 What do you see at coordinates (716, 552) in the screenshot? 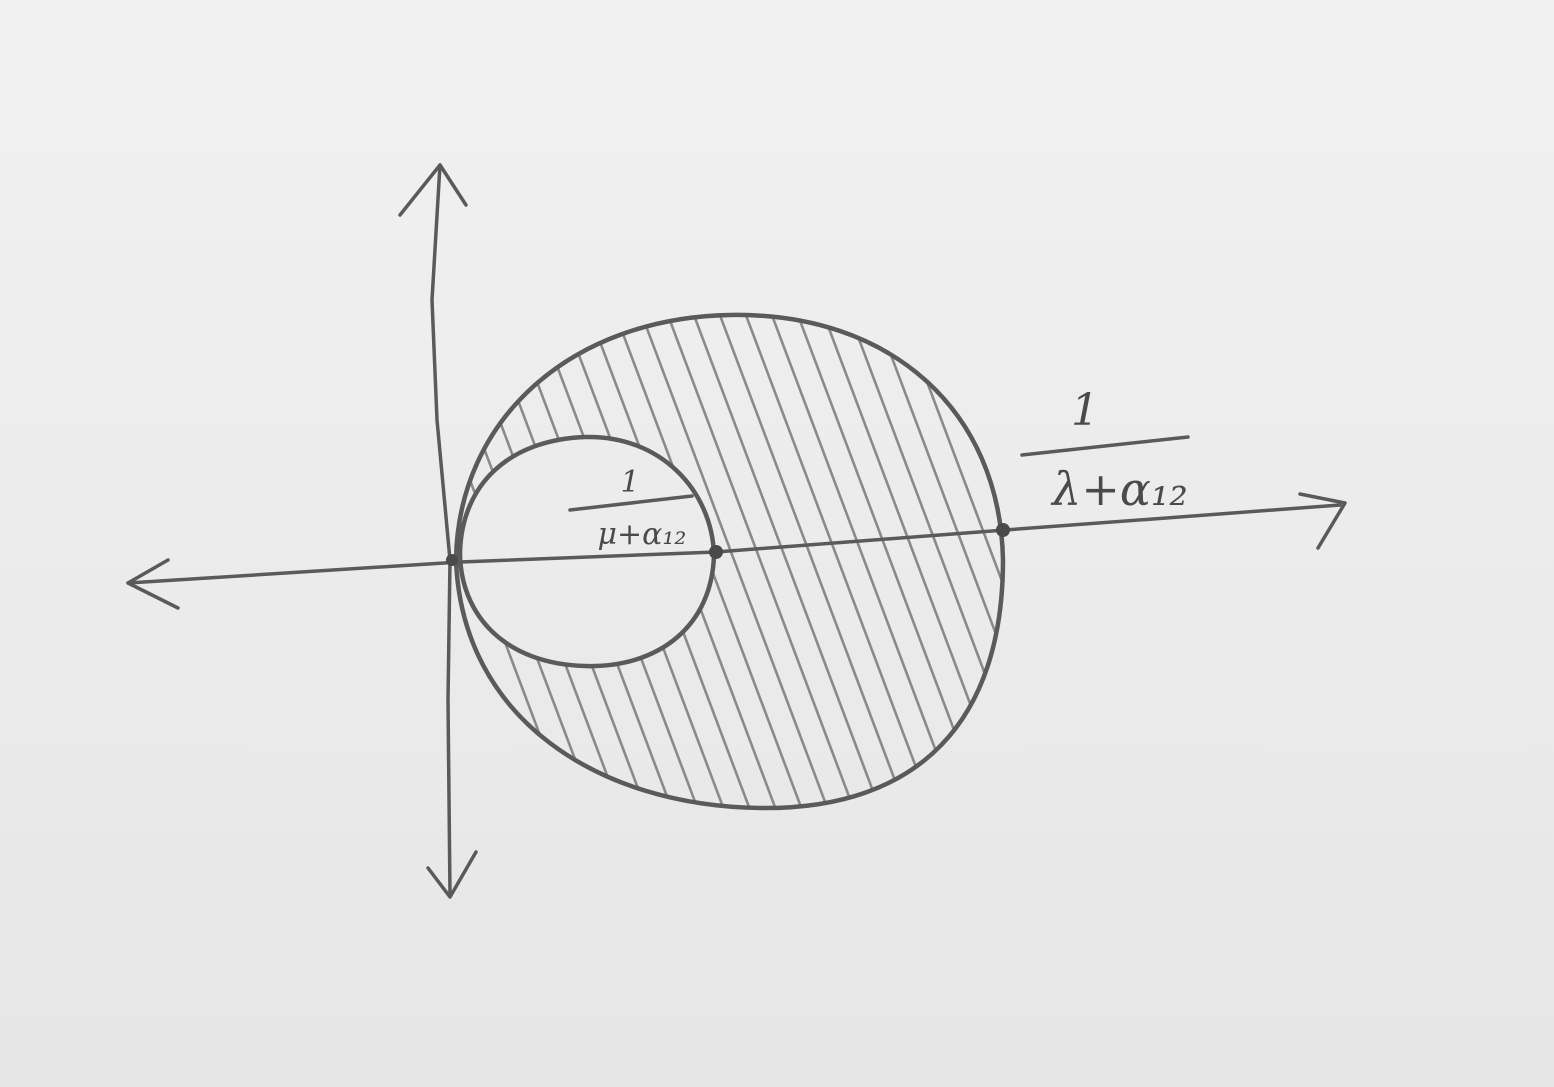
I see `inner-intercept-point` at bounding box center [716, 552].